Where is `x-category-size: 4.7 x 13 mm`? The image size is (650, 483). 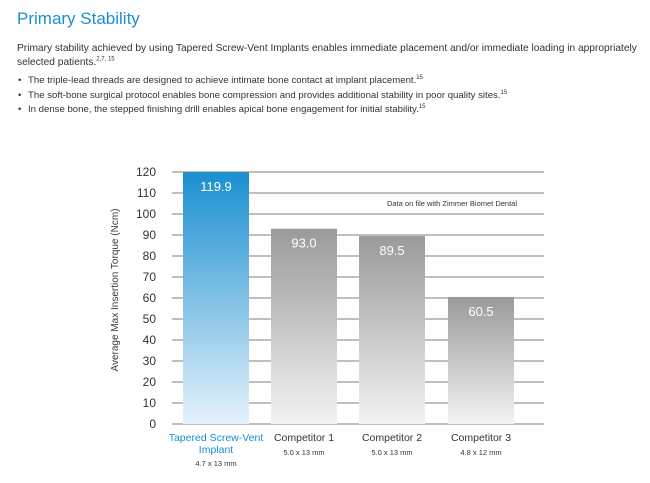
x-category-size: 4.7 x 13 mm is located at coordinates (215, 463).